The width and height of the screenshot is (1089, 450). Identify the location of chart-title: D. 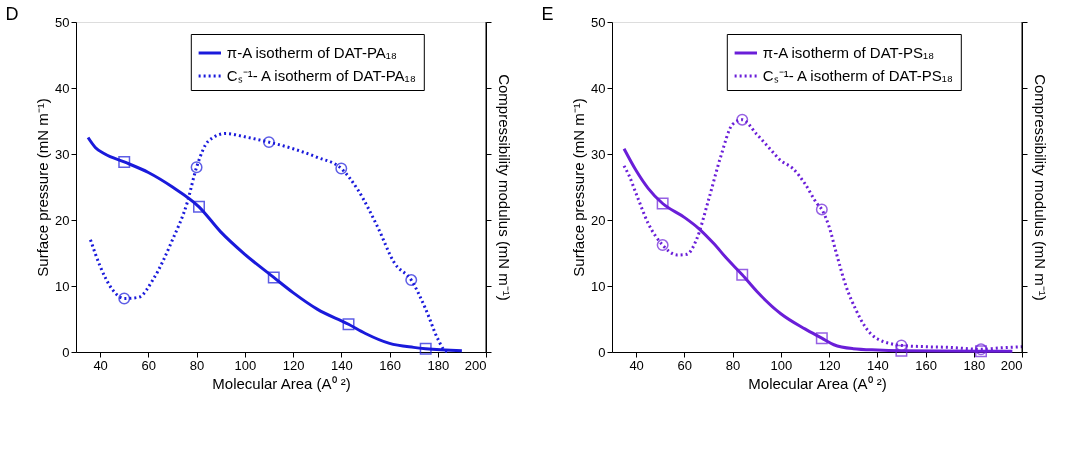
(12, 14).